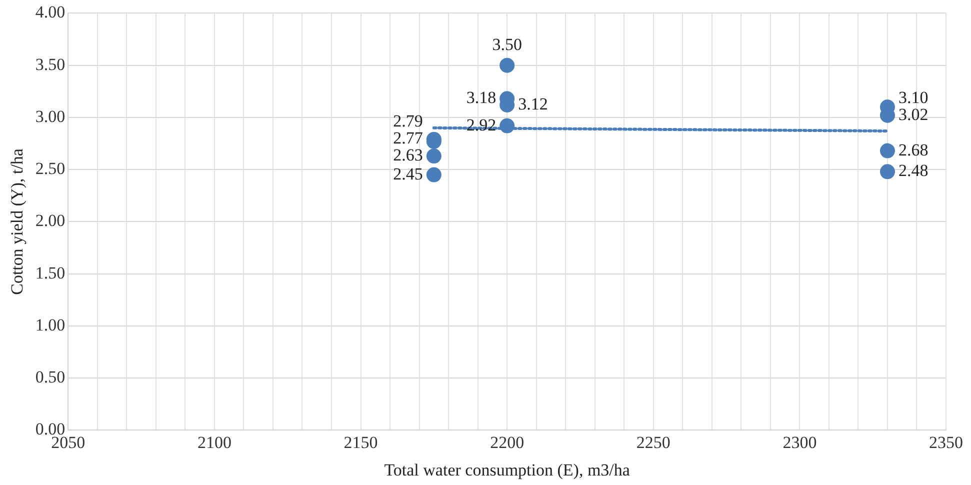 The image size is (971, 485). Describe the element at coordinates (408, 120) in the screenshot. I see `data-label: 2.79` at that location.